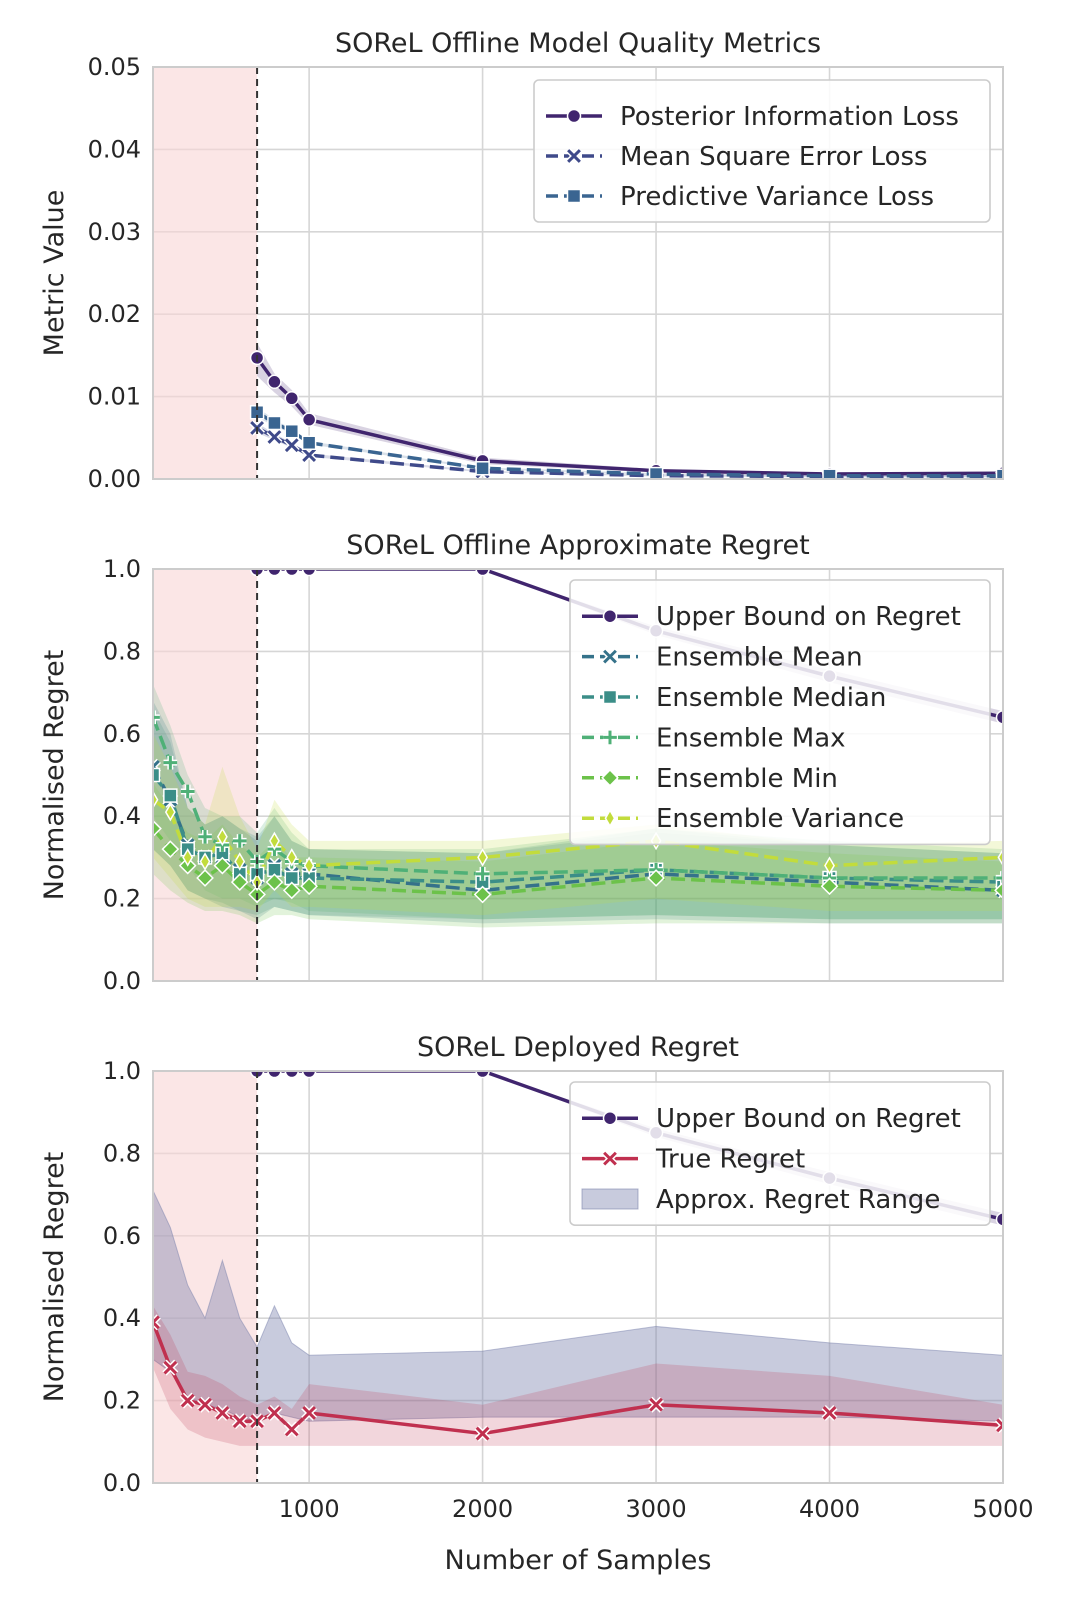 The height and width of the screenshot is (1610, 1068). I want to click on legend-item: Predictive Variance Loss, so click(740, 197).